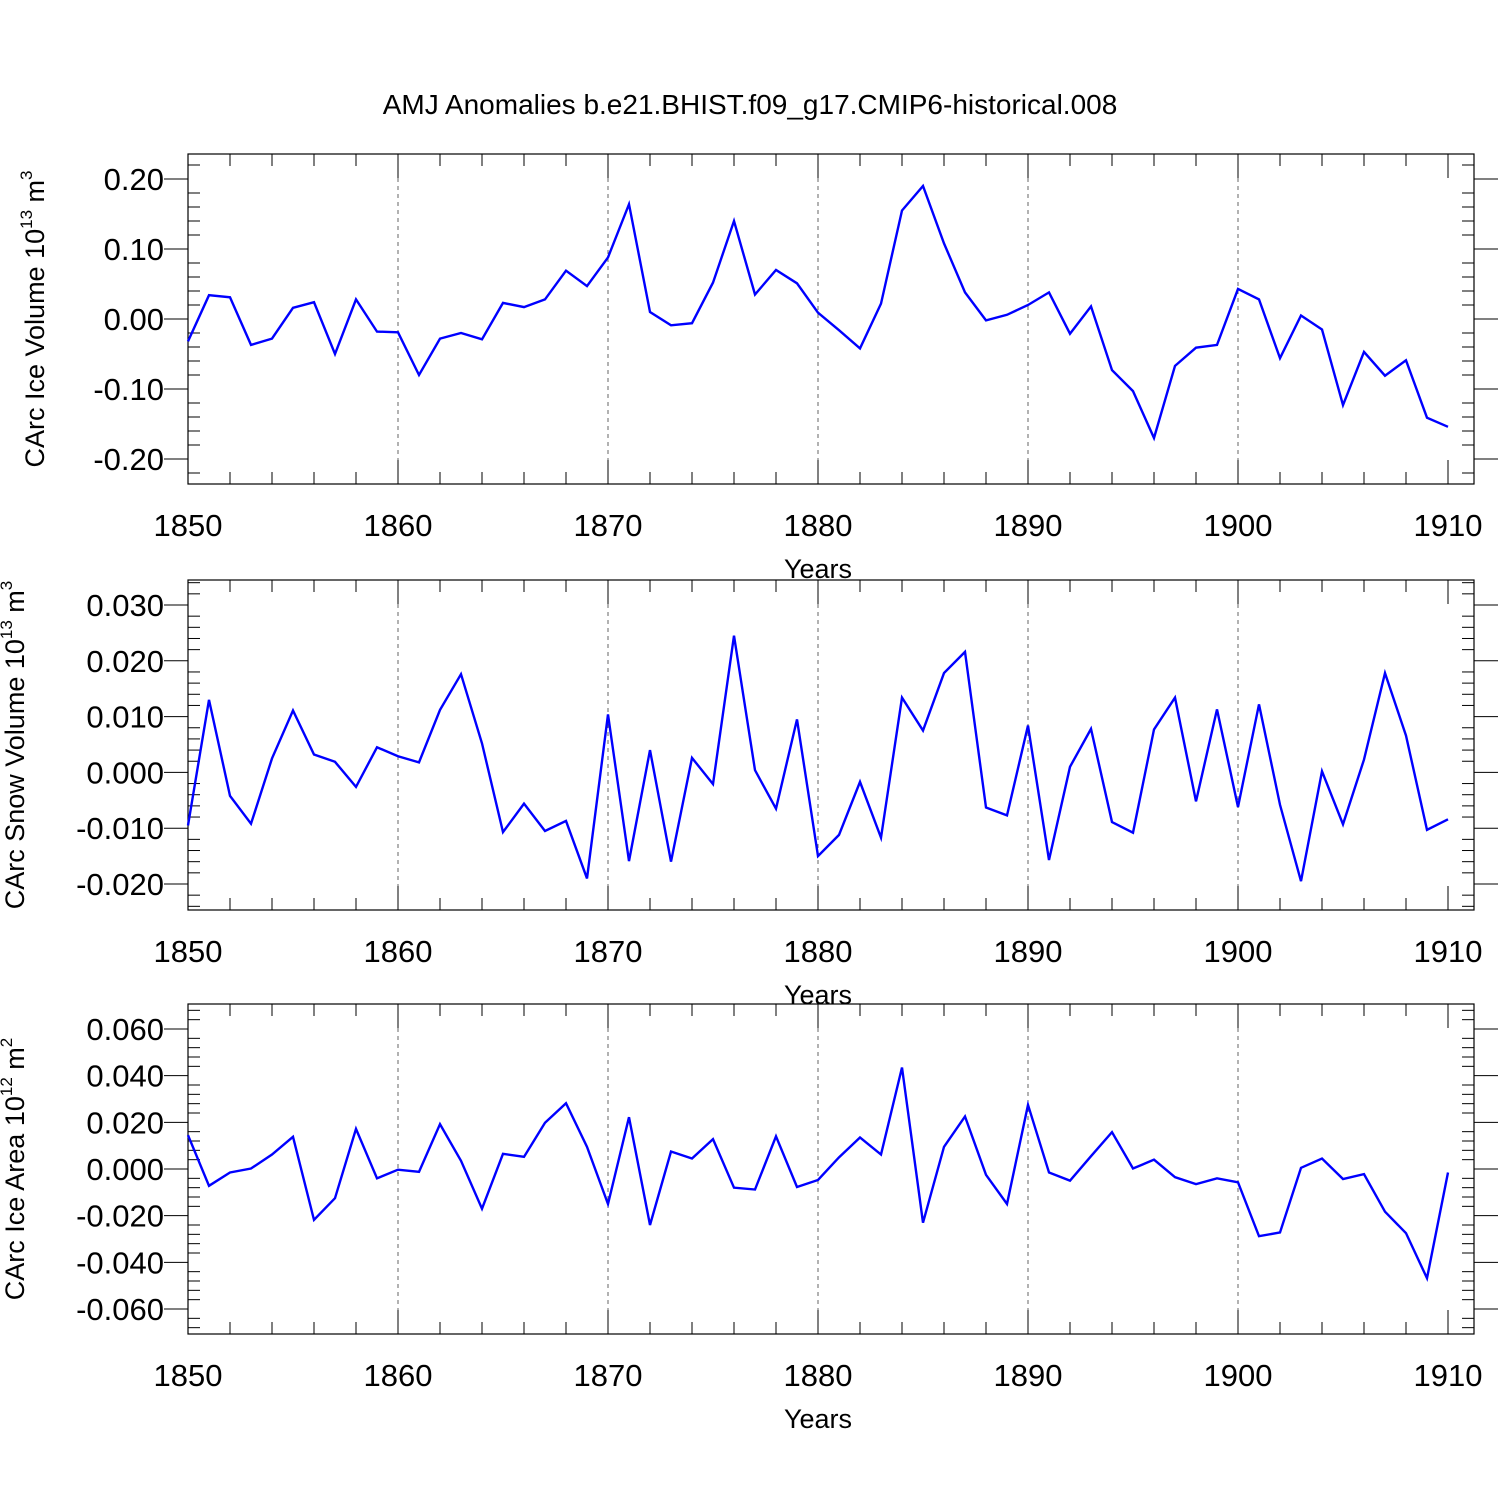 This screenshot has width=1500, height=1500. What do you see at coordinates (134, 319) in the screenshot?
I see `y-tick-label: 0.00` at bounding box center [134, 319].